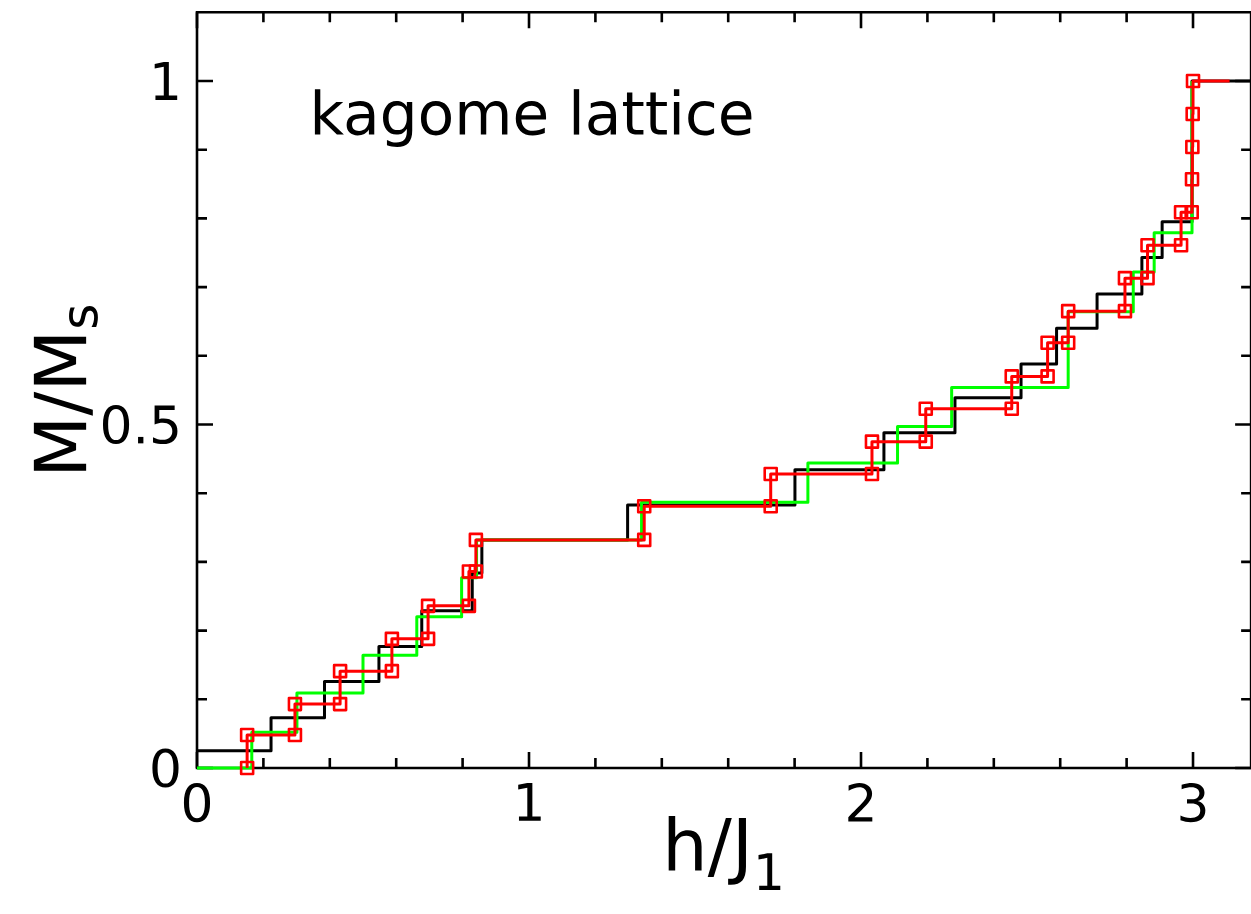 The image size is (1251, 914). What do you see at coordinates (166, 81) in the screenshot?
I see `y-tick-label: 1` at bounding box center [166, 81].